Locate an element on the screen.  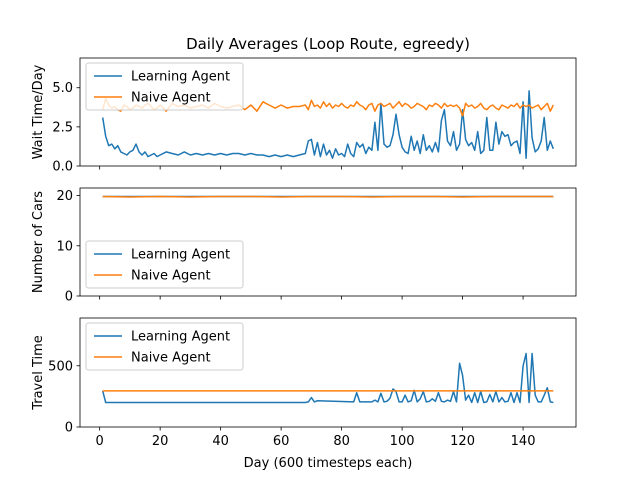
x-tick-label: 60 is located at coordinates (281, 441).